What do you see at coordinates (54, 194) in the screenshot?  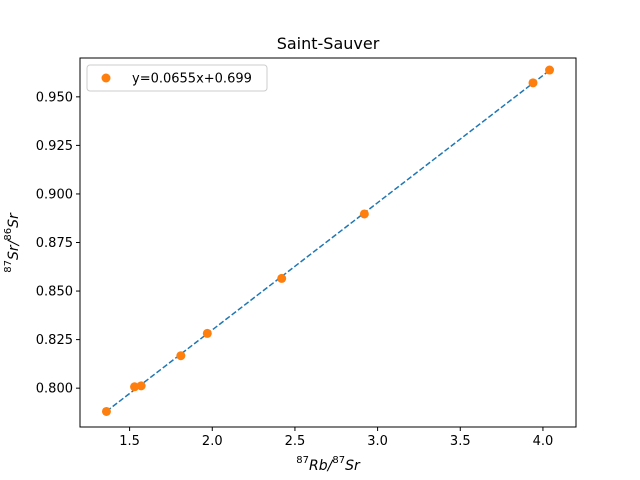 I see `y-tick-label: 0.900` at bounding box center [54, 194].